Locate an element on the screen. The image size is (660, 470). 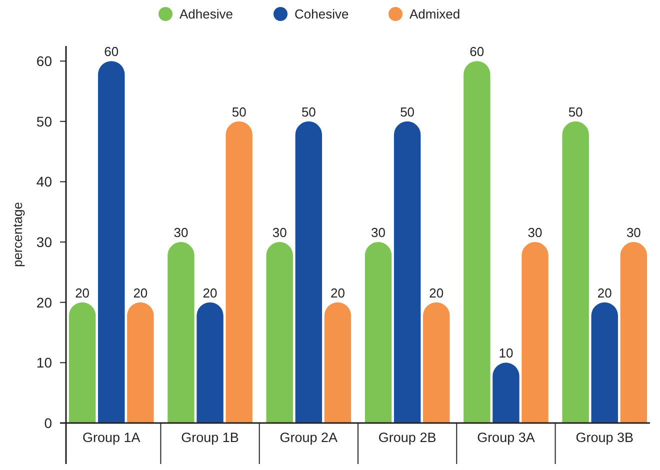
x-tick-label: Group 3A is located at coordinates (506, 437).